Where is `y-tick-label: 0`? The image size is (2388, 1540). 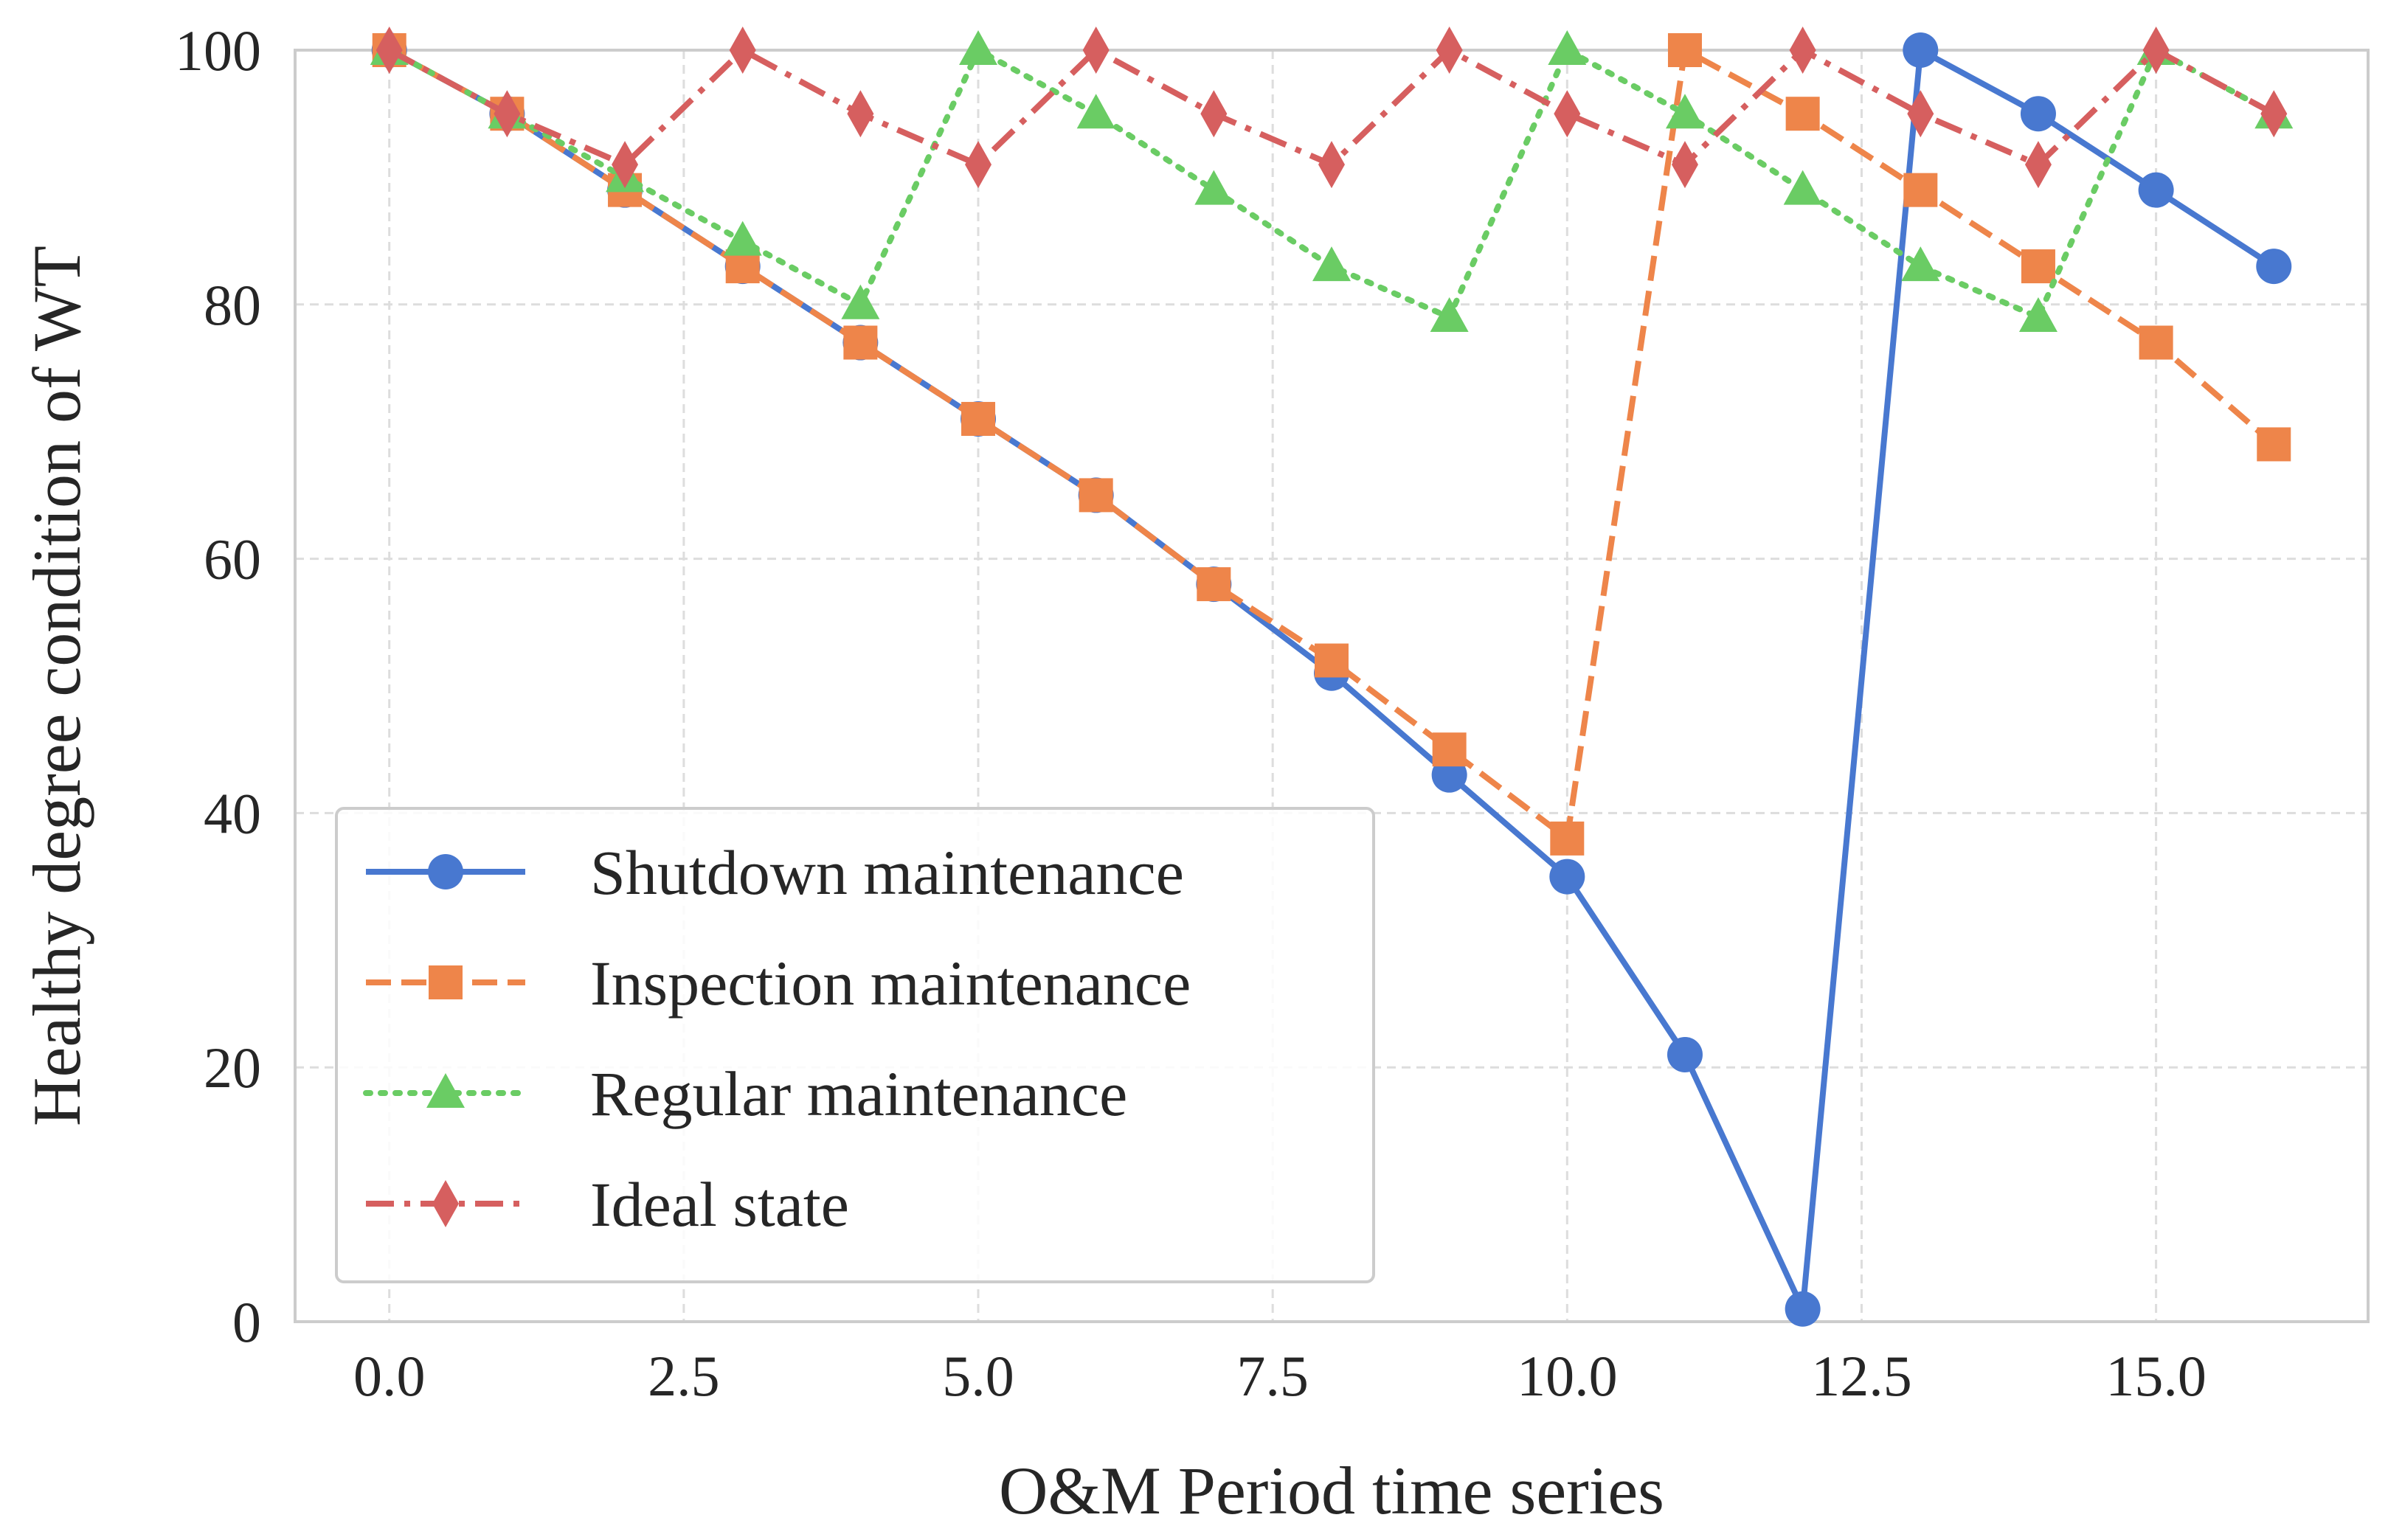 y-tick-label: 0 is located at coordinates (246, 1322).